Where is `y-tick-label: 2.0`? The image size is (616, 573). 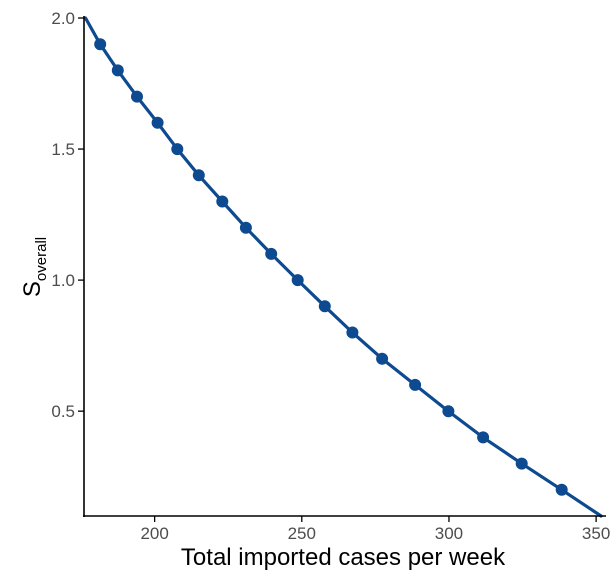
y-tick-label: 2.0 is located at coordinates (63, 18).